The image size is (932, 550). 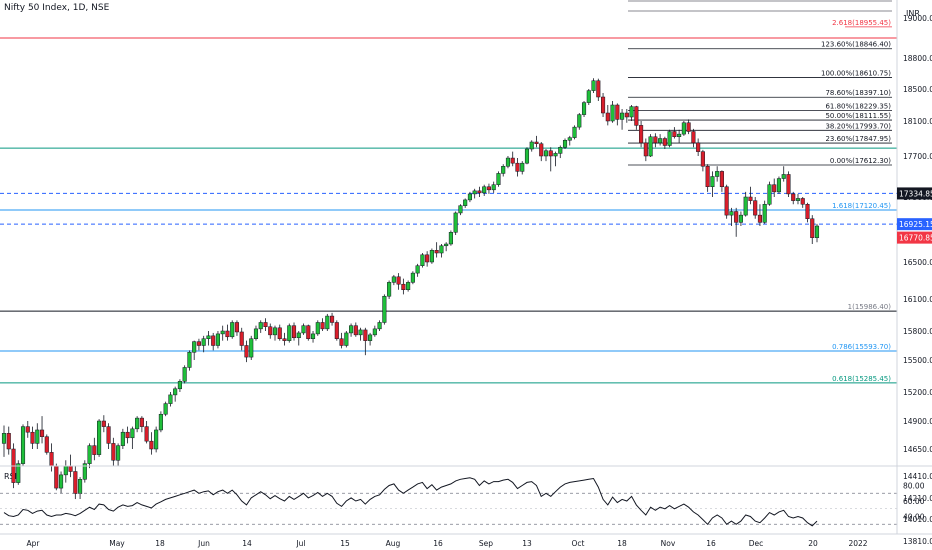 I want to click on x-tick-label: May, so click(x=117, y=543).